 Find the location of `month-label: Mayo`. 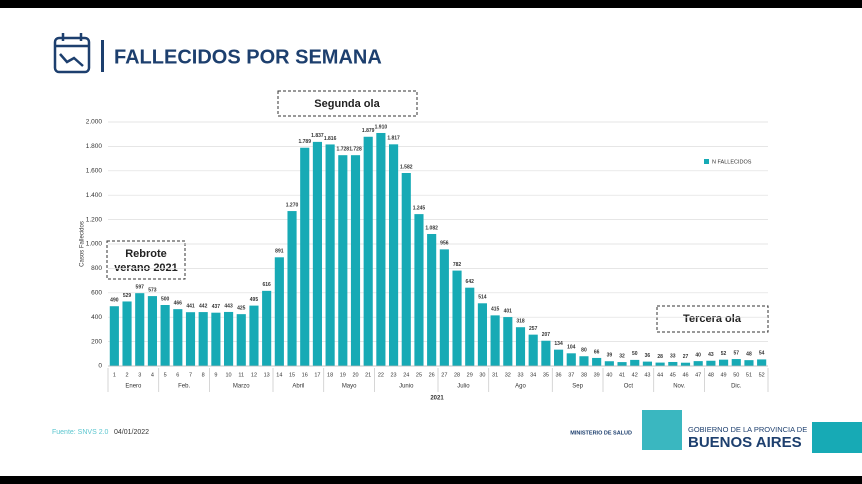

month-label: Mayo is located at coordinates (349, 387).